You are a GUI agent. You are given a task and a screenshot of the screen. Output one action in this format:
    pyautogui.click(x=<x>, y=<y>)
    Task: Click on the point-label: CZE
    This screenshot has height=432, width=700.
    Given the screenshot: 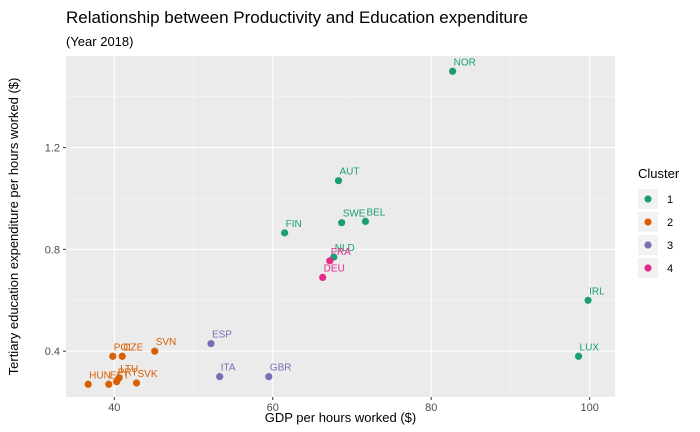 What is the action you would take?
    pyautogui.click(x=133, y=347)
    